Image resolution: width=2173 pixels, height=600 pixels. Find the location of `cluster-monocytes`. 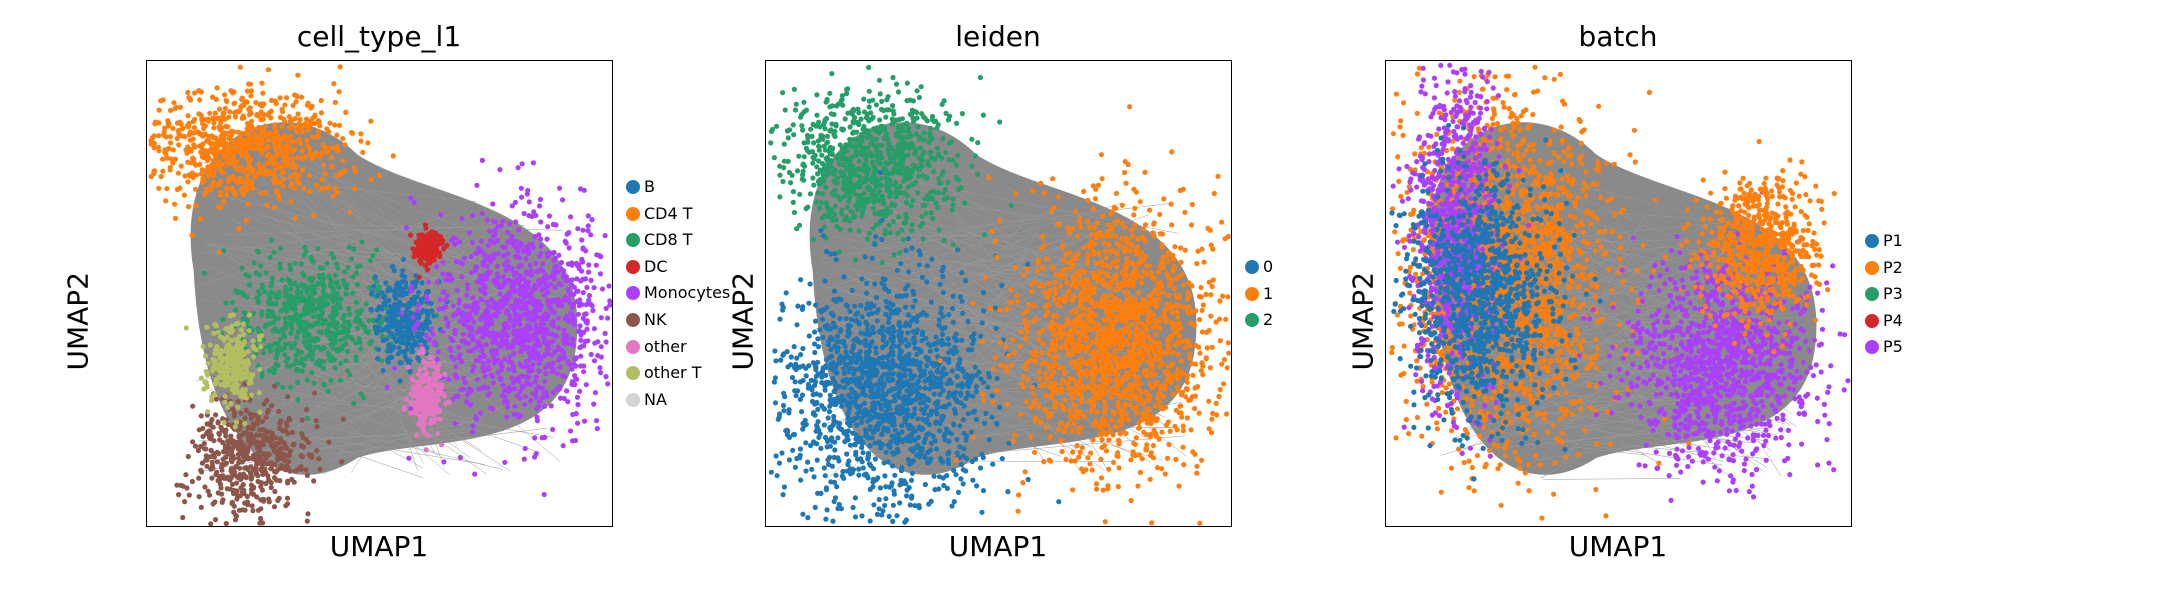

cluster-monocytes is located at coordinates (498, 327).